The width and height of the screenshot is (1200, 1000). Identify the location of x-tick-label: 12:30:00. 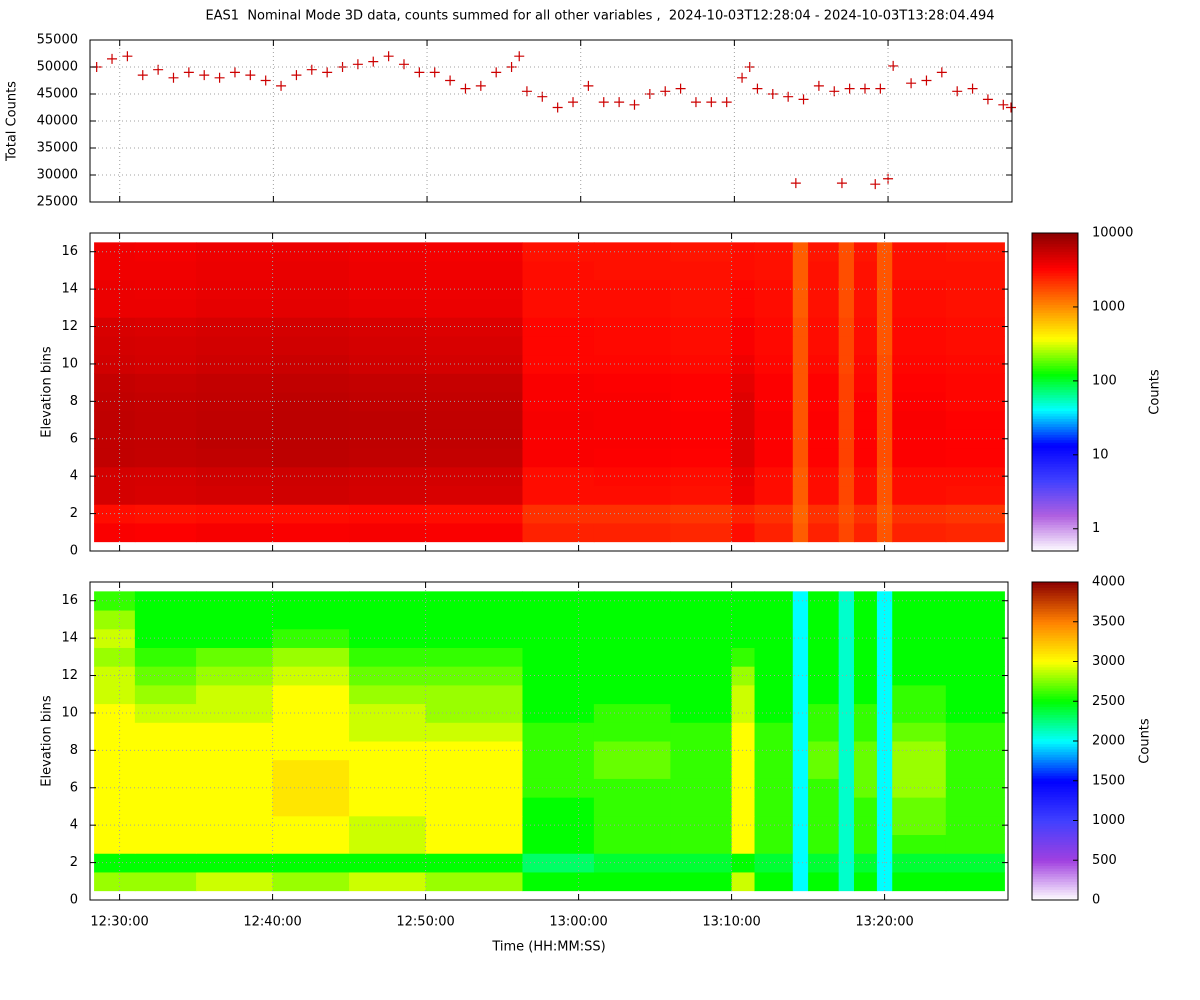
(119, 922).